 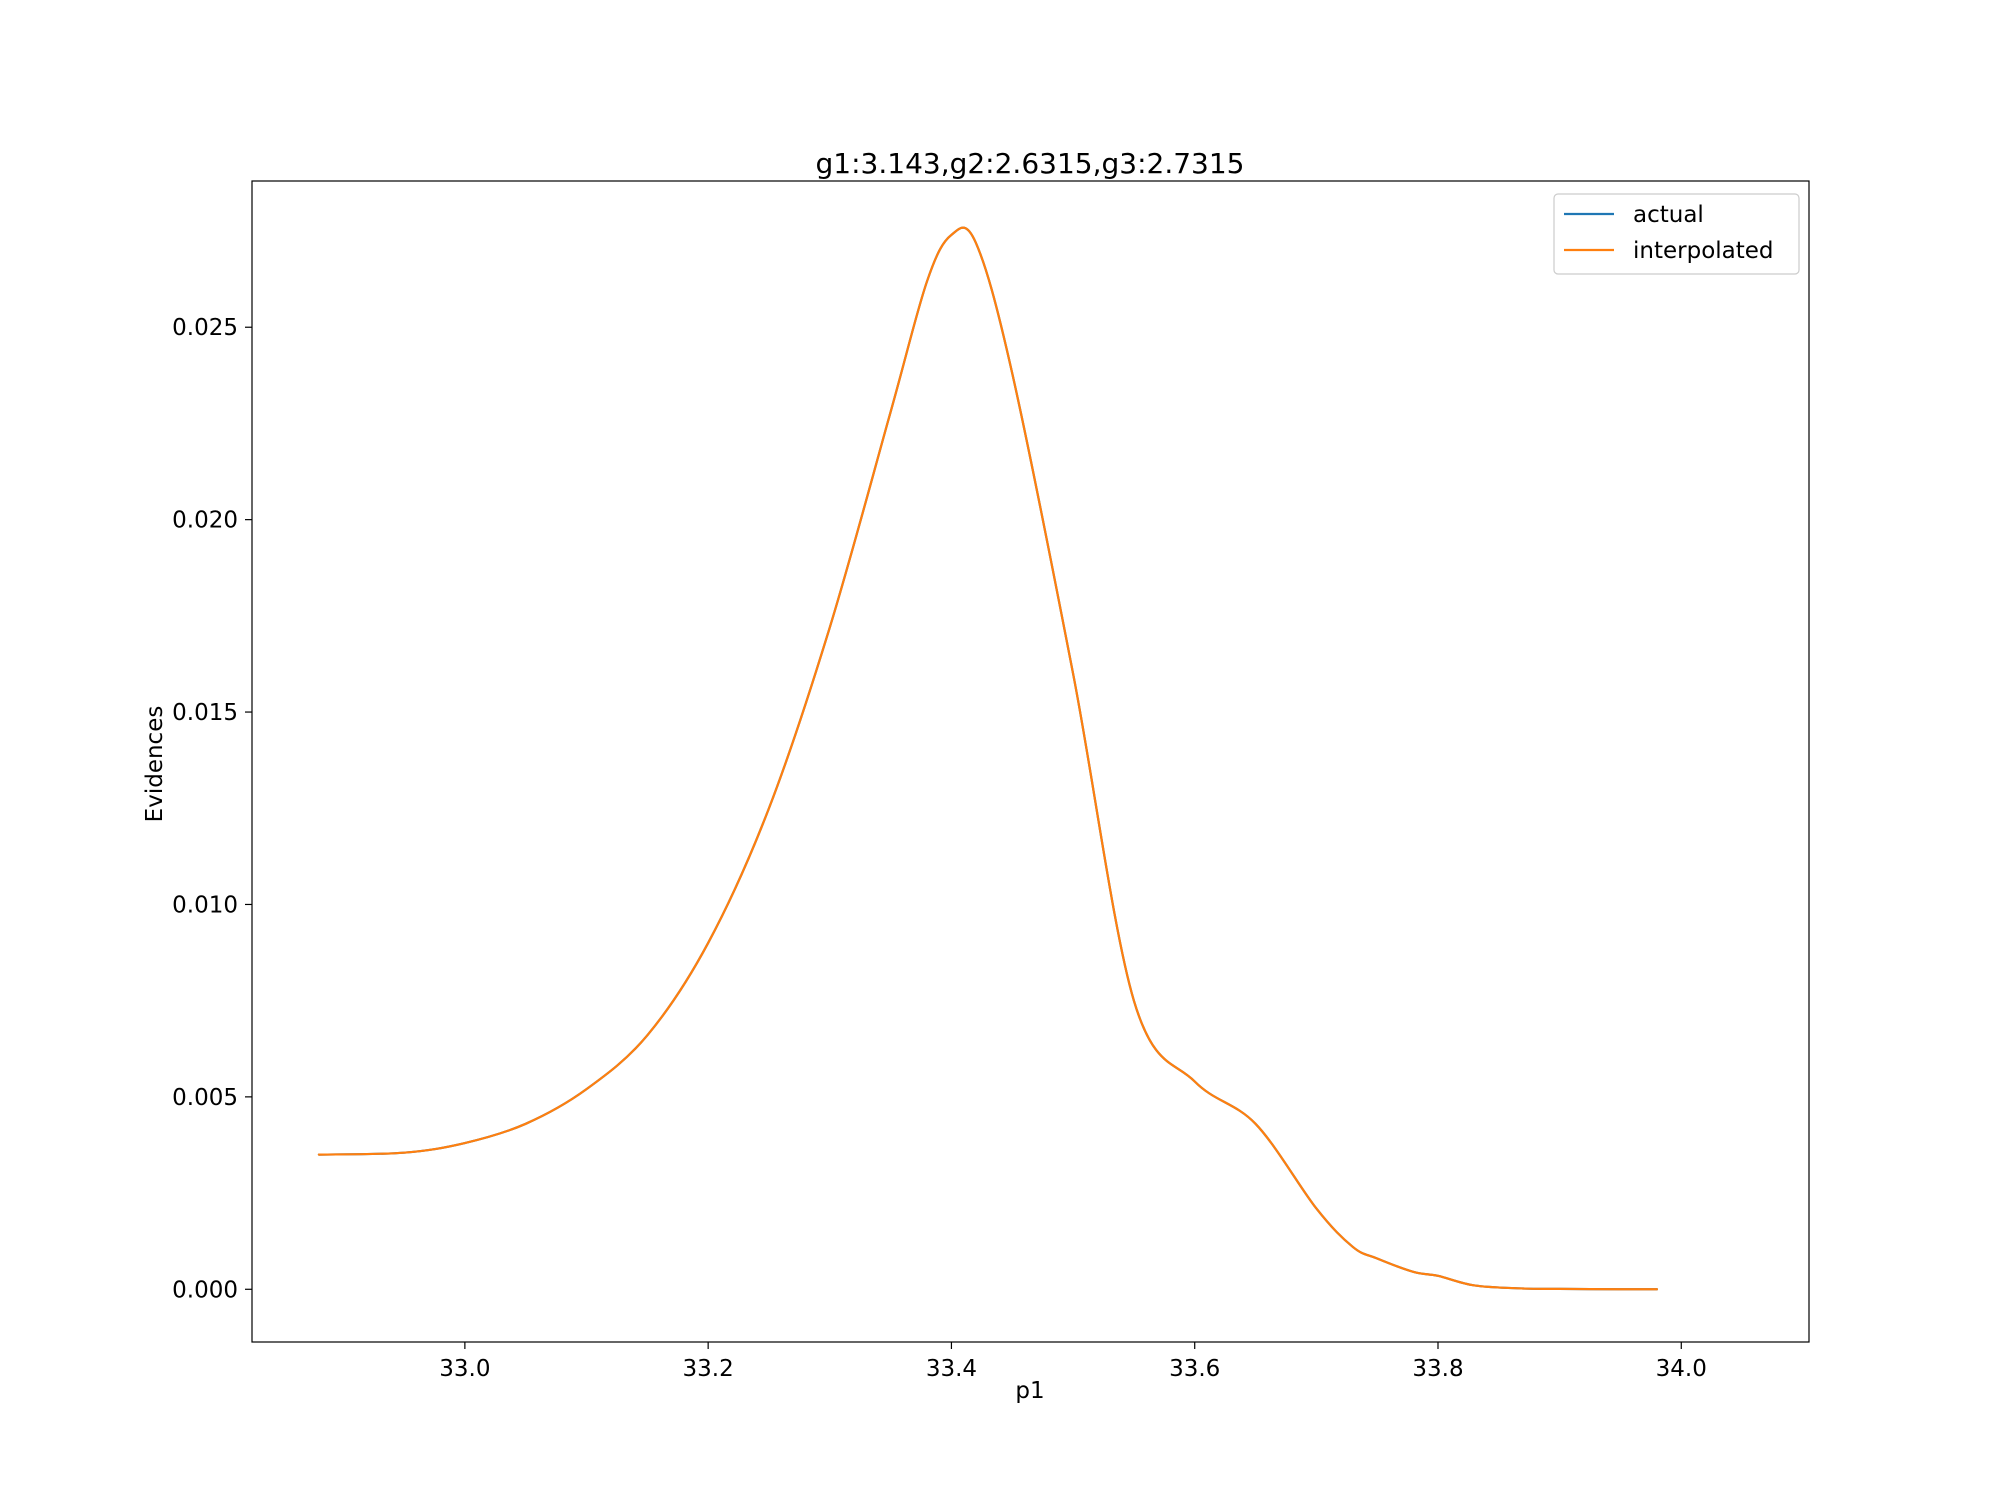 I want to click on x-axis-ticks: 33.0 33.2 33.4 33.6 33.8 34.0, so click(x=1073, y=1362).